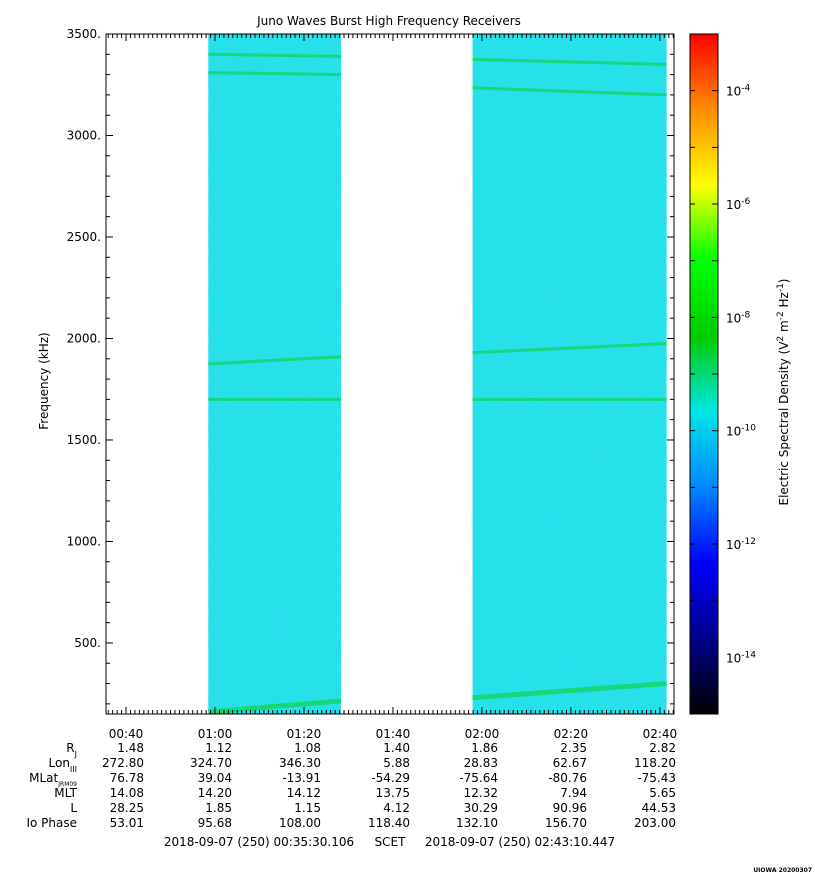 This screenshot has height=880, width=815. I want to click on ephemeris-cell: 44.53, so click(659, 808).